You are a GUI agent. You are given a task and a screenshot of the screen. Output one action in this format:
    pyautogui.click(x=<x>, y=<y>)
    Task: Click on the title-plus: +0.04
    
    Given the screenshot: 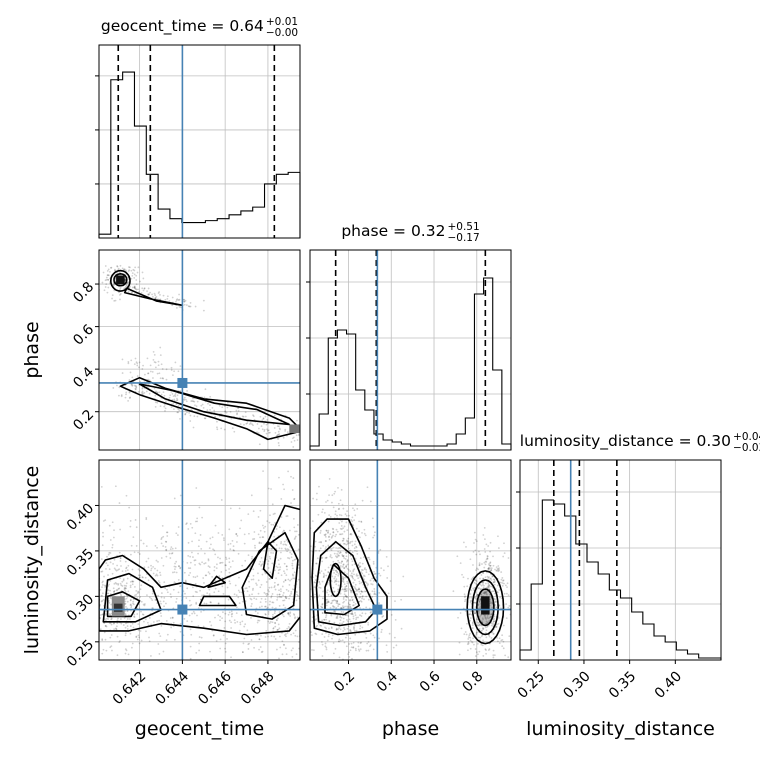 What is the action you would take?
    pyautogui.click(x=746, y=437)
    